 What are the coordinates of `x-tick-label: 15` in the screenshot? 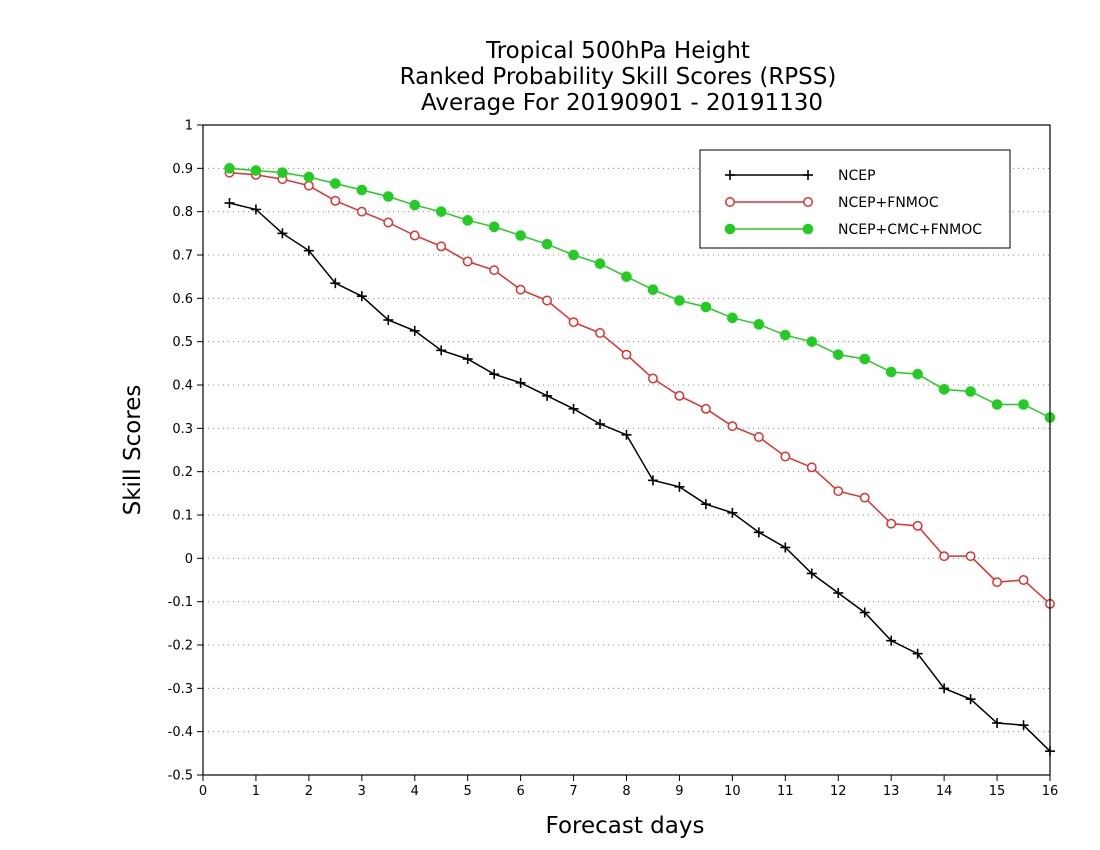 It's located at (997, 791).